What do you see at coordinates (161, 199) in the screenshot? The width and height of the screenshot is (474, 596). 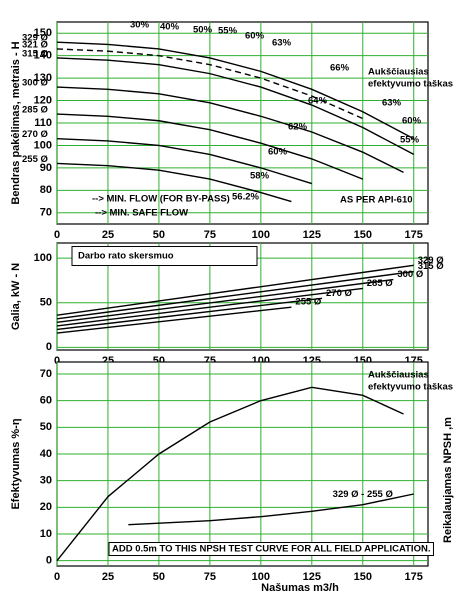 I see `annotation: --> MIN. FLOW (FOR BY-PASS)` at bounding box center [161, 199].